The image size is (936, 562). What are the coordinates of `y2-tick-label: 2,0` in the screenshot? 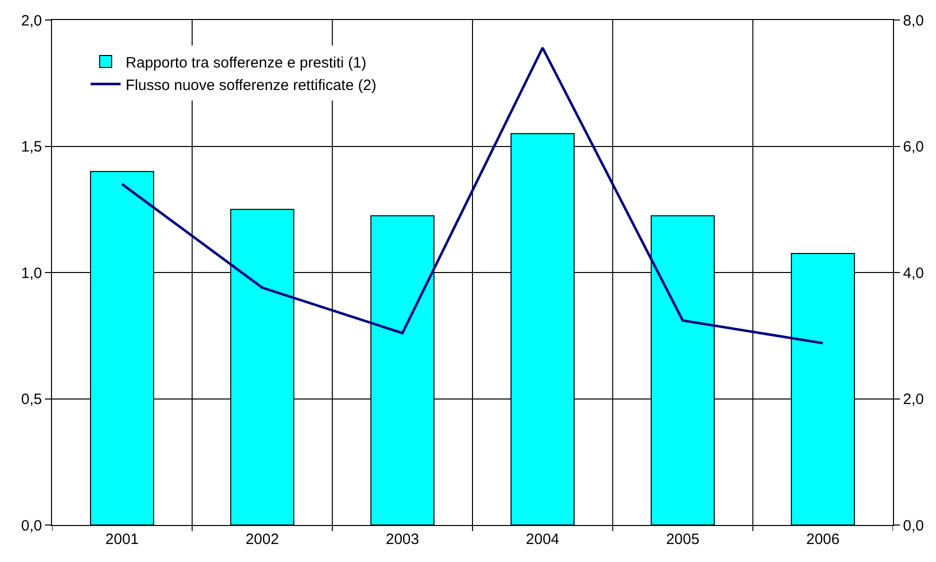 It's located at (913, 399).